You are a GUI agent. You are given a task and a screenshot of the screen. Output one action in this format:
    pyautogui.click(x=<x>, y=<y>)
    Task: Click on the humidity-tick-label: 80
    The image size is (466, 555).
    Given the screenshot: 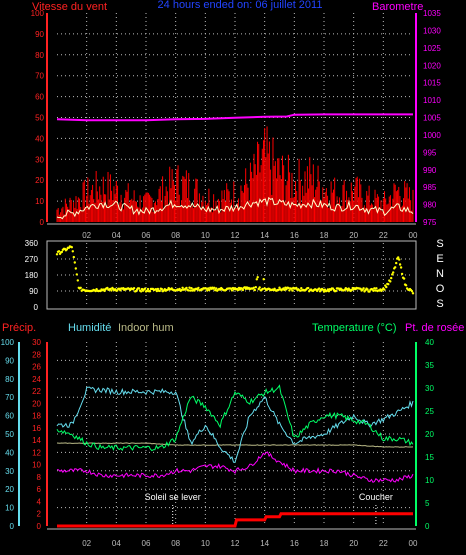 What is the action you would take?
    pyautogui.click(x=9, y=379)
    